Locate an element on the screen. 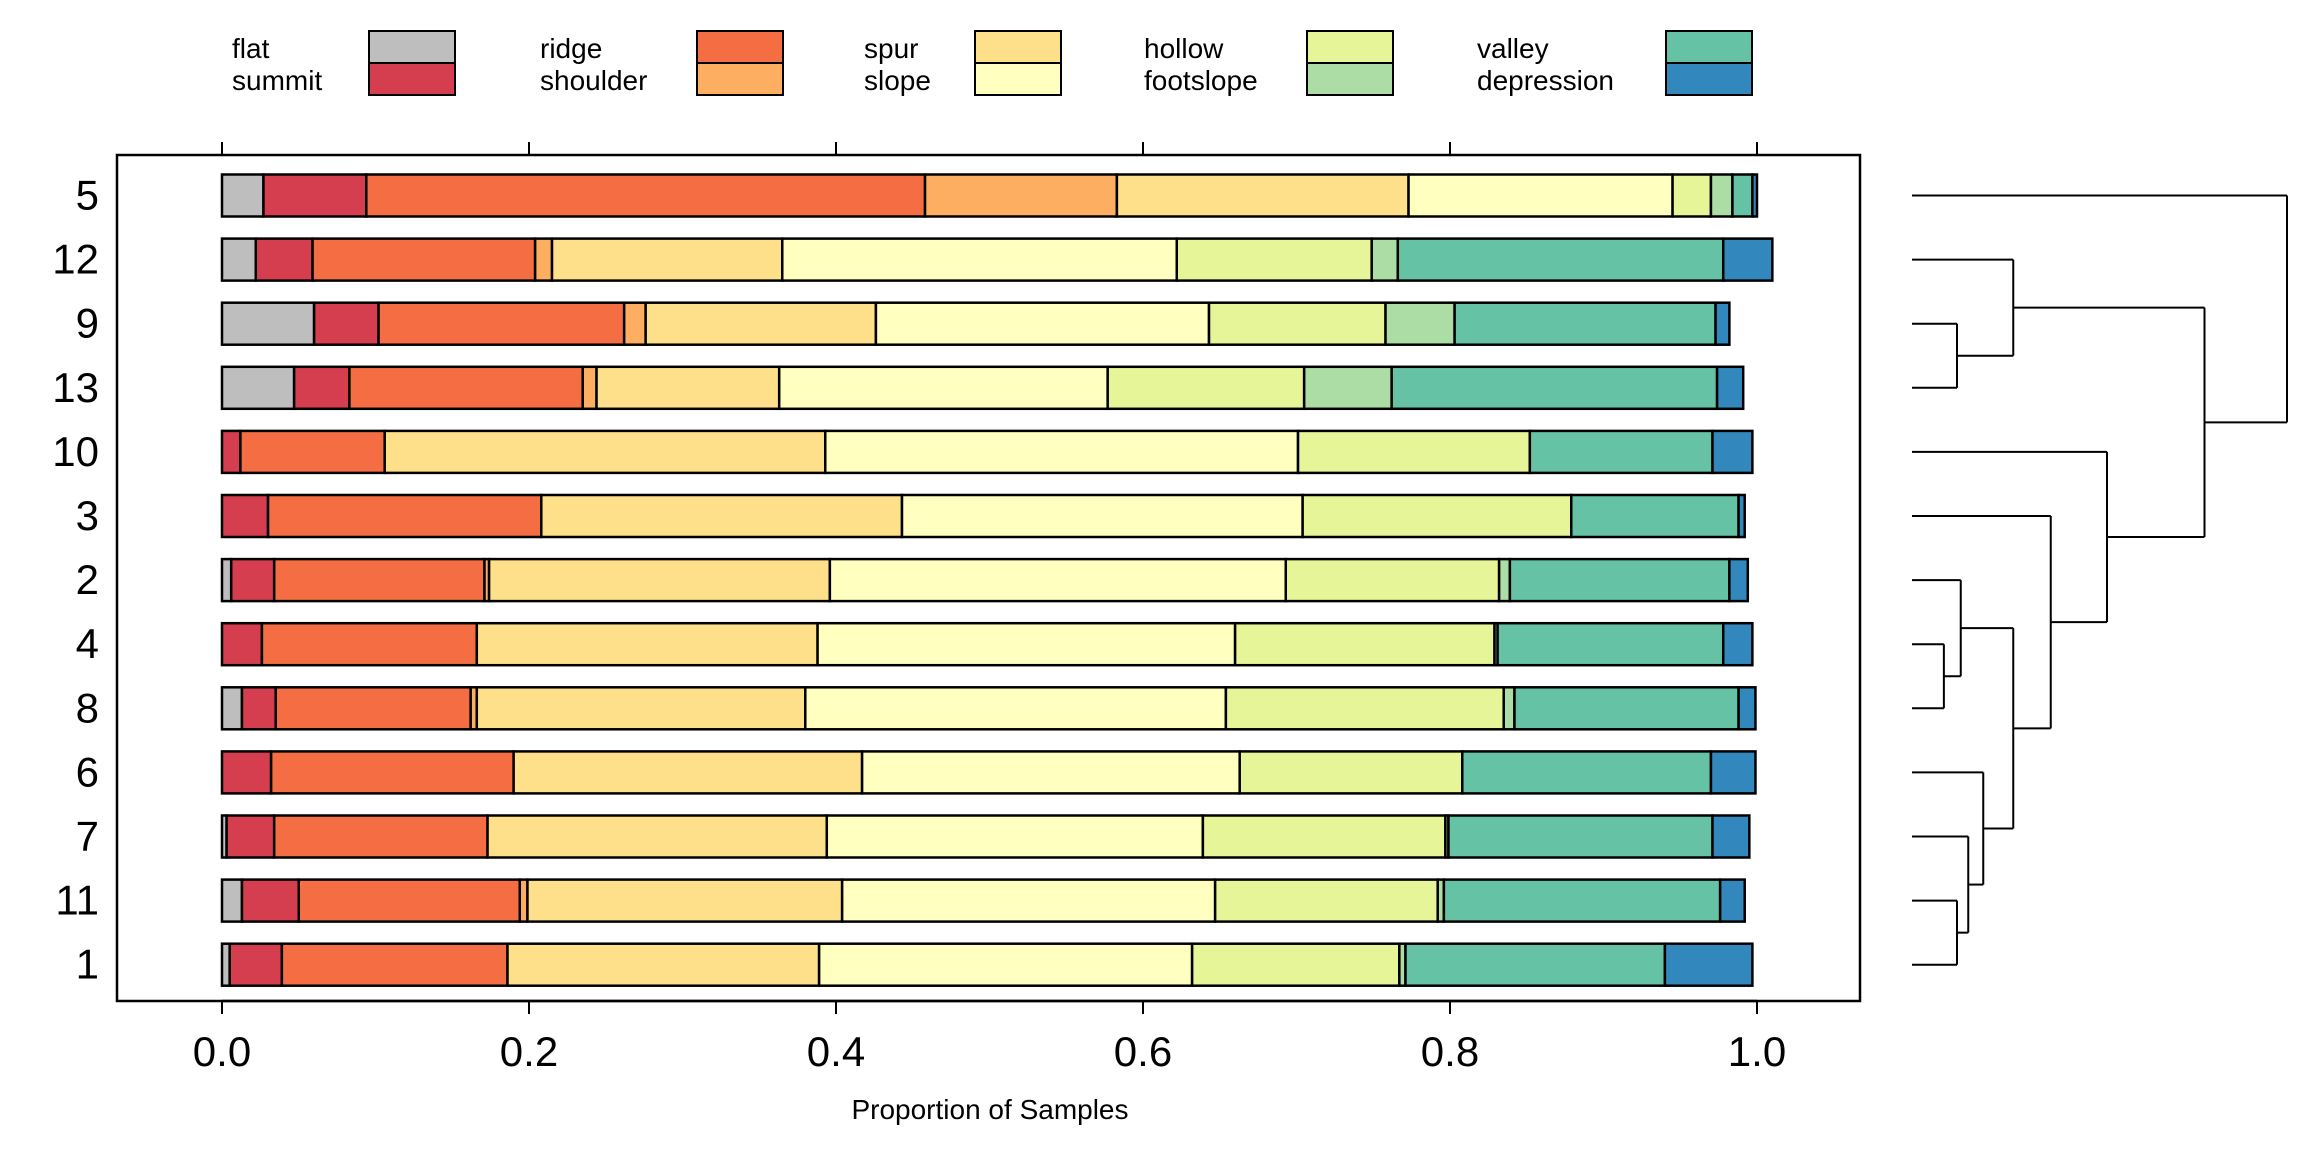 This screenshot has height=1157, width=2304. y-tick-label-1: 1 is located at coordinates (87, 964).